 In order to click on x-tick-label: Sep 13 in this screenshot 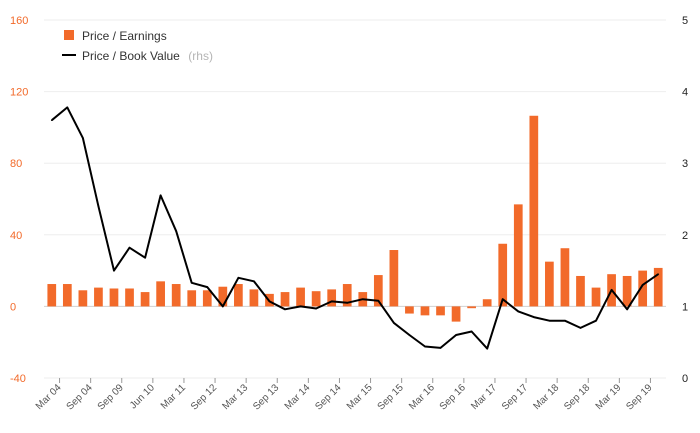, I will do `click(266, 397)`.